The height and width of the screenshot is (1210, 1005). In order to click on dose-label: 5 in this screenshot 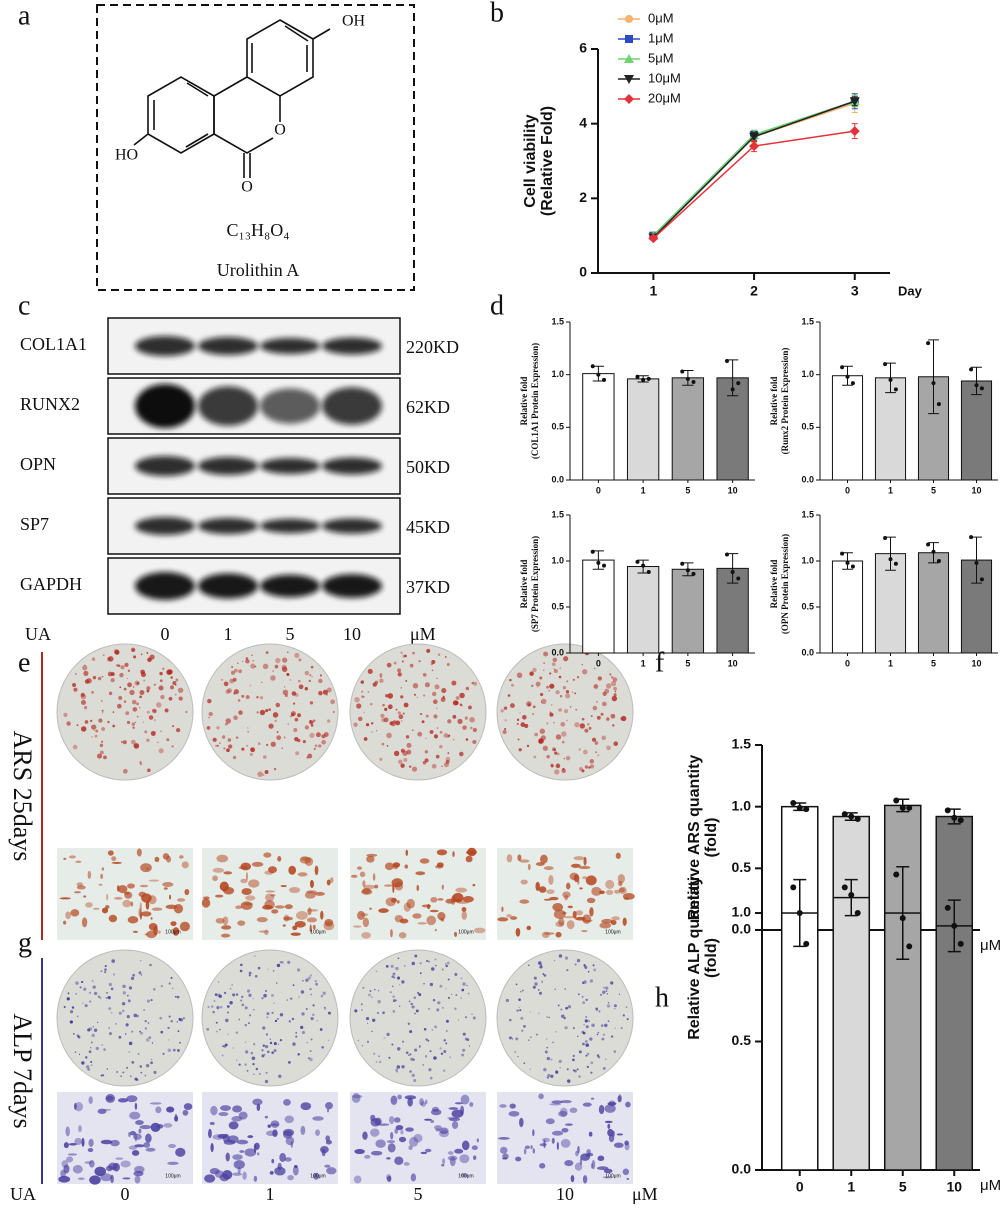, I will do `click(290, 634)`.